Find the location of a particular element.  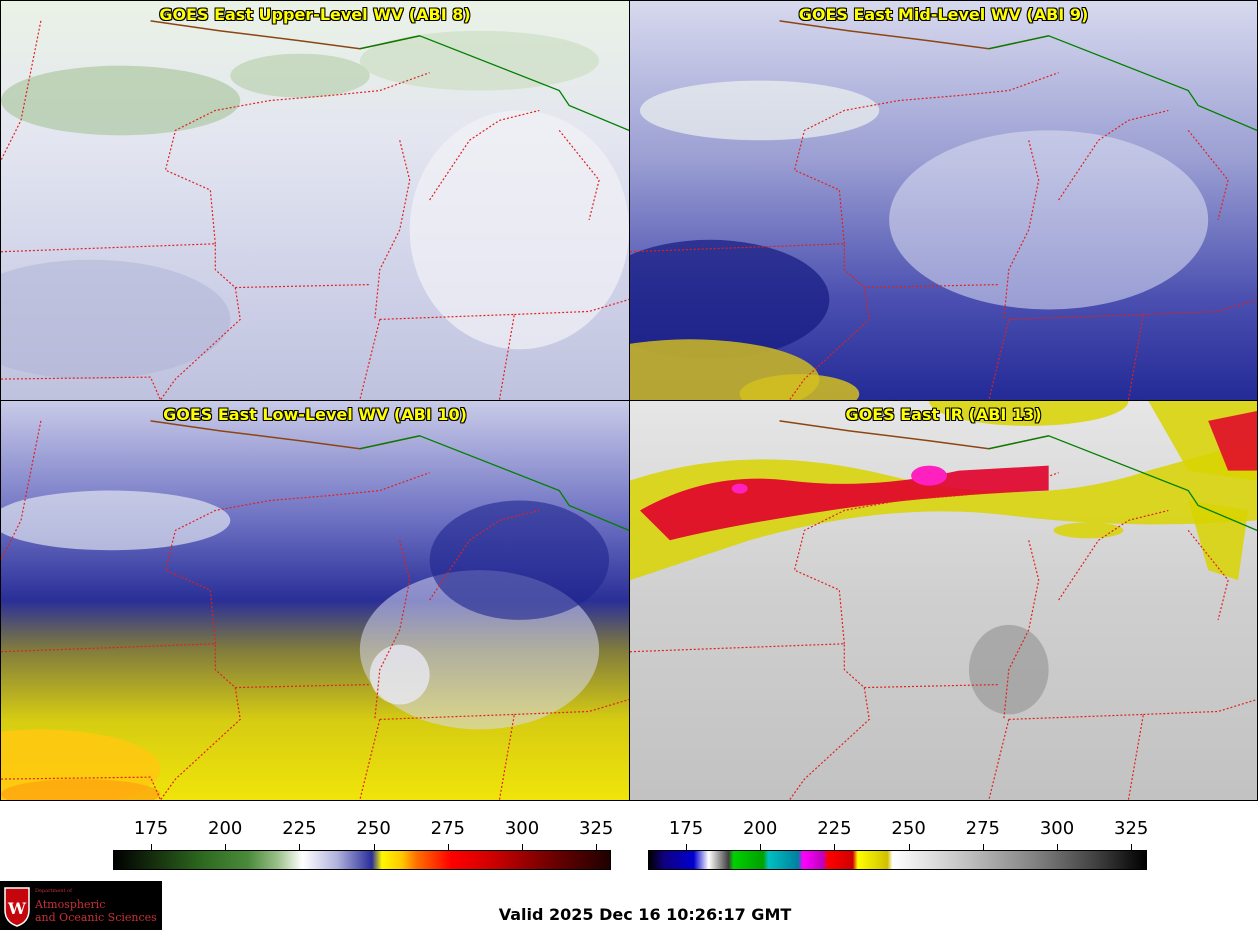

logo-line2-text: and Oceanic Sciences is located at coordinates (96, 917).